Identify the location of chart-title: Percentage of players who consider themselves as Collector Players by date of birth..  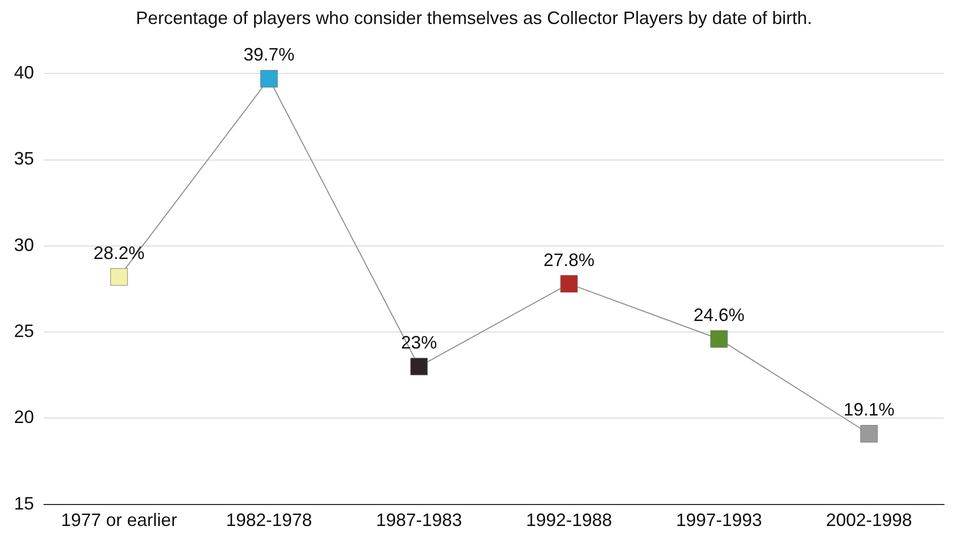
(474, 18).